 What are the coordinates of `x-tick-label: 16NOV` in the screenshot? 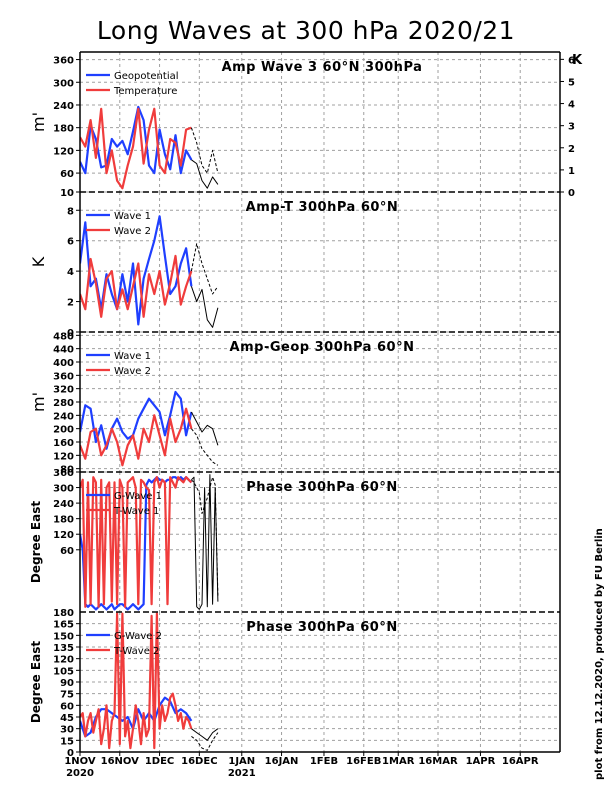 It's located at (120, 761).